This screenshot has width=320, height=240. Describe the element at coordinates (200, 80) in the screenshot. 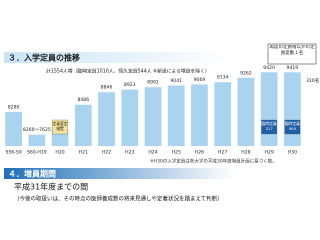

I see `value-label: 9069` at that location.